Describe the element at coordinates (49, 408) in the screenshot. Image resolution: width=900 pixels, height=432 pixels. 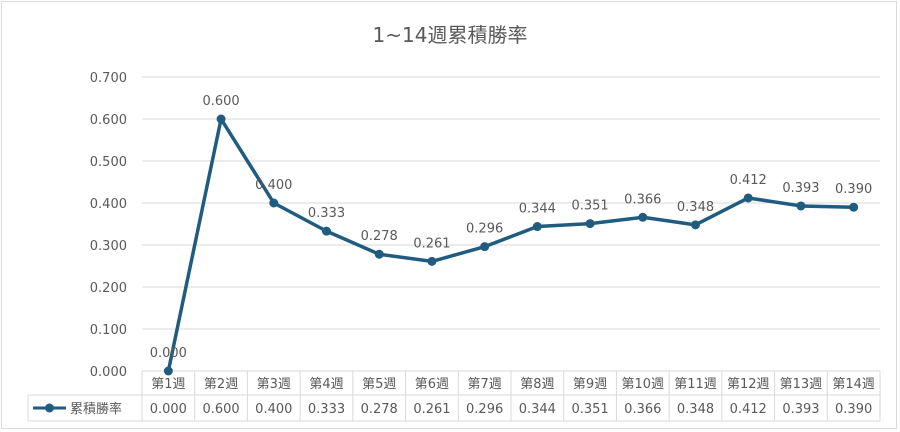
I see `legend-marker-key` at that location.